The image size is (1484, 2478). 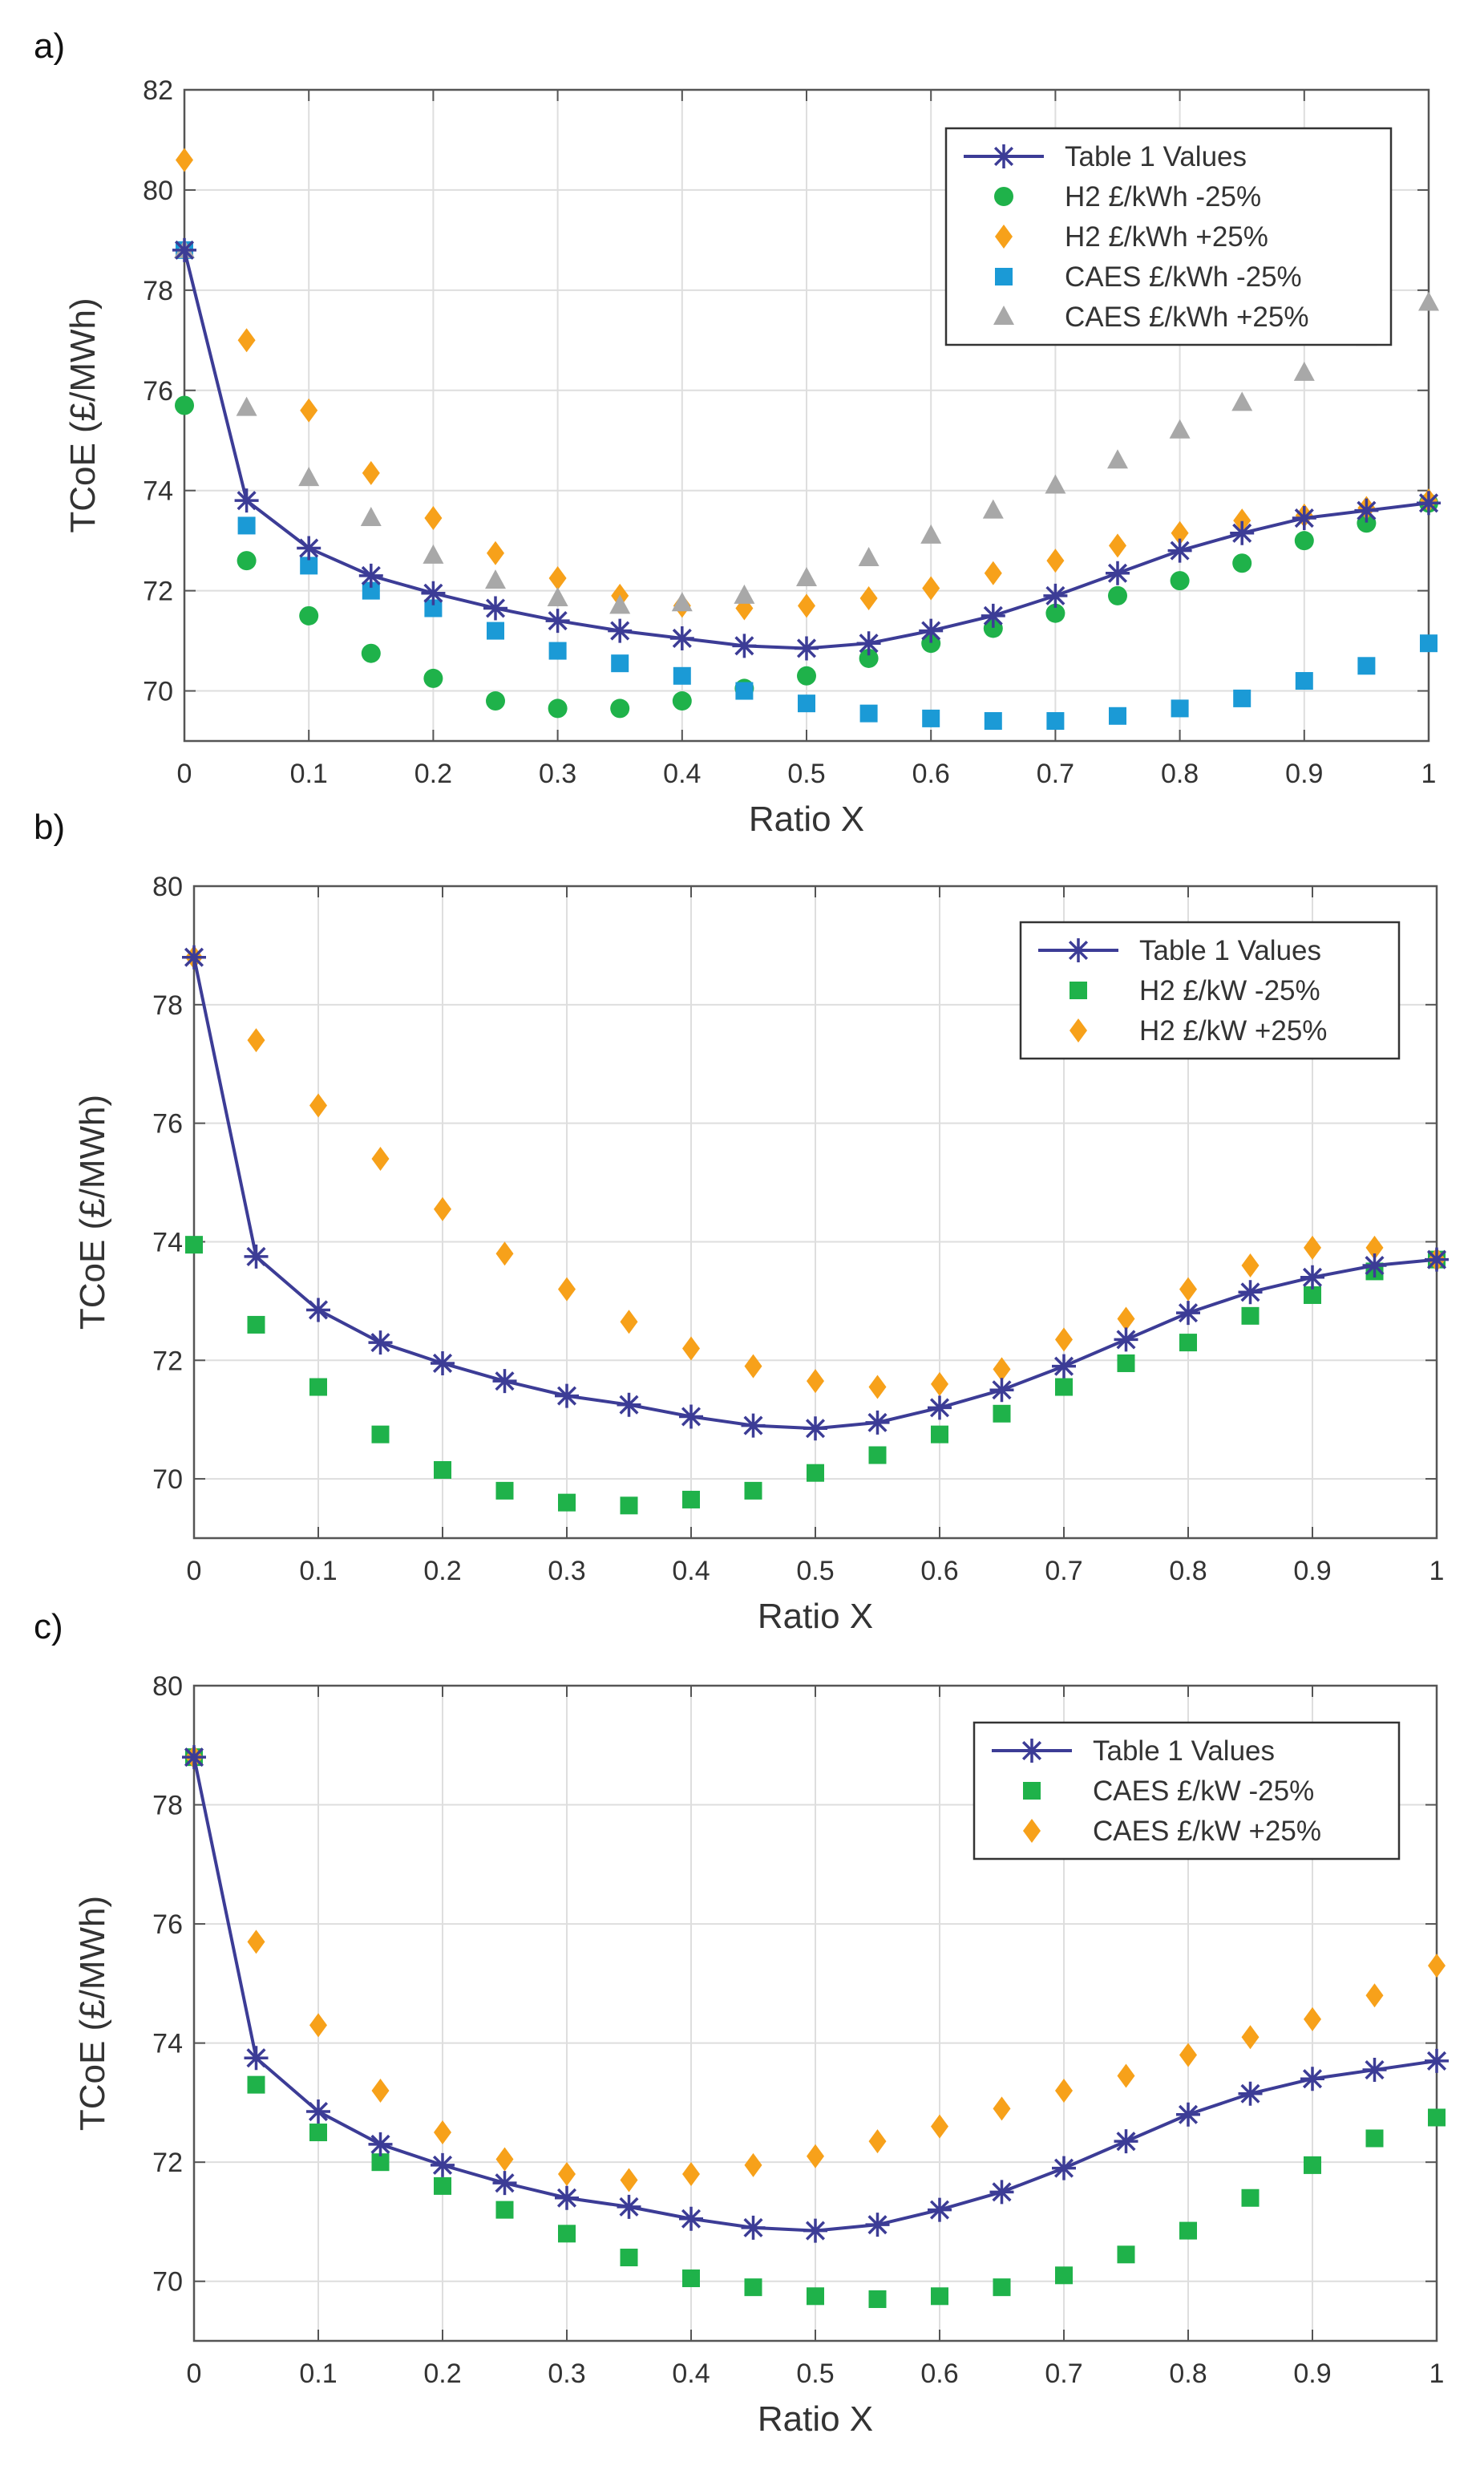 What do you see at coordinates (158, 592) in the screenshot?
I see `y-tick-label: 72` at bounding box center [158, 592].